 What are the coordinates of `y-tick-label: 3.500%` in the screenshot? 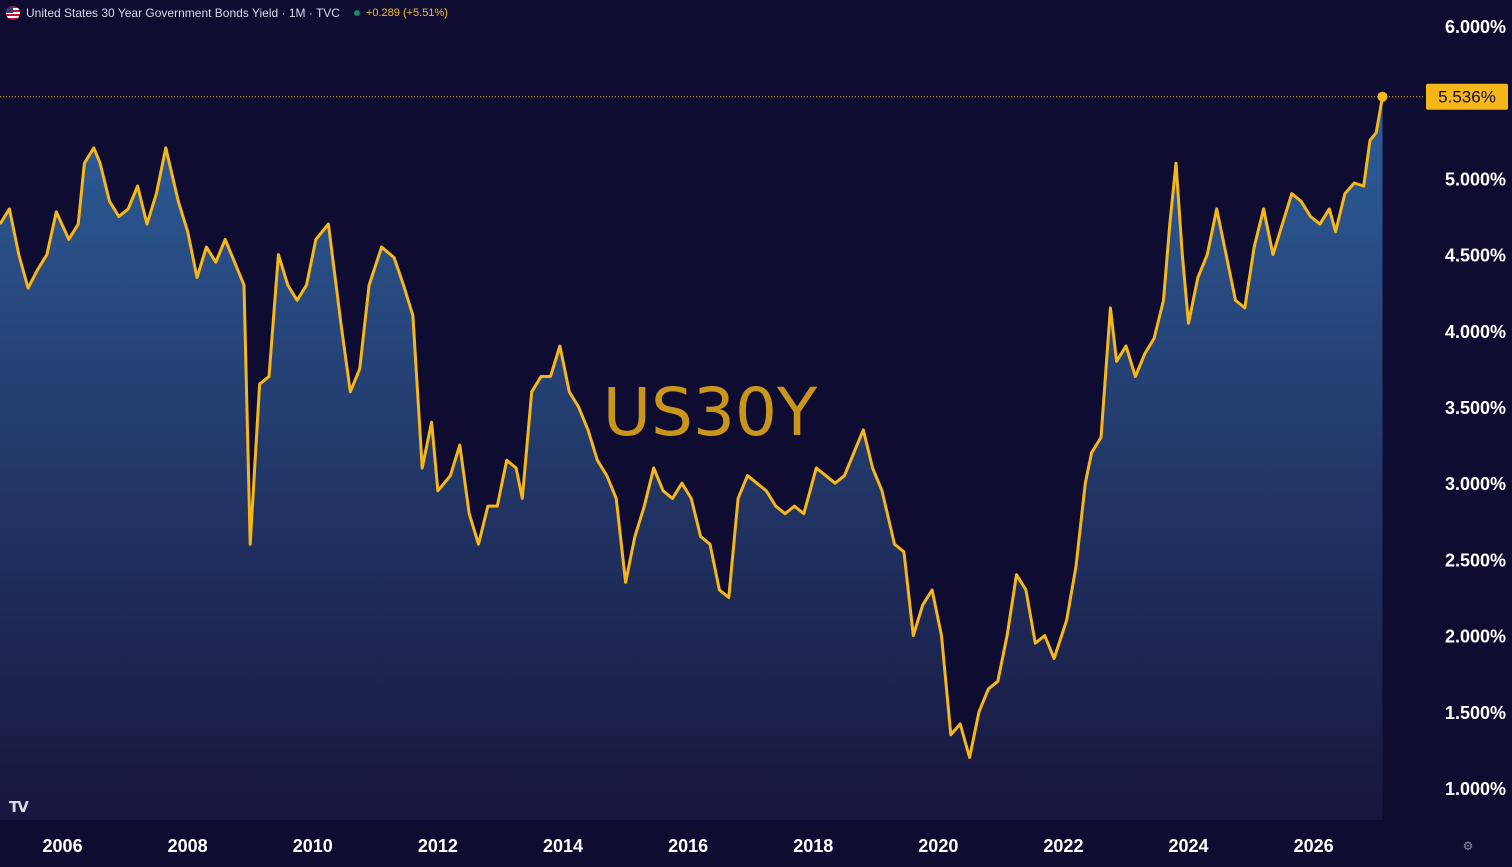 It's located at (1475, 408).